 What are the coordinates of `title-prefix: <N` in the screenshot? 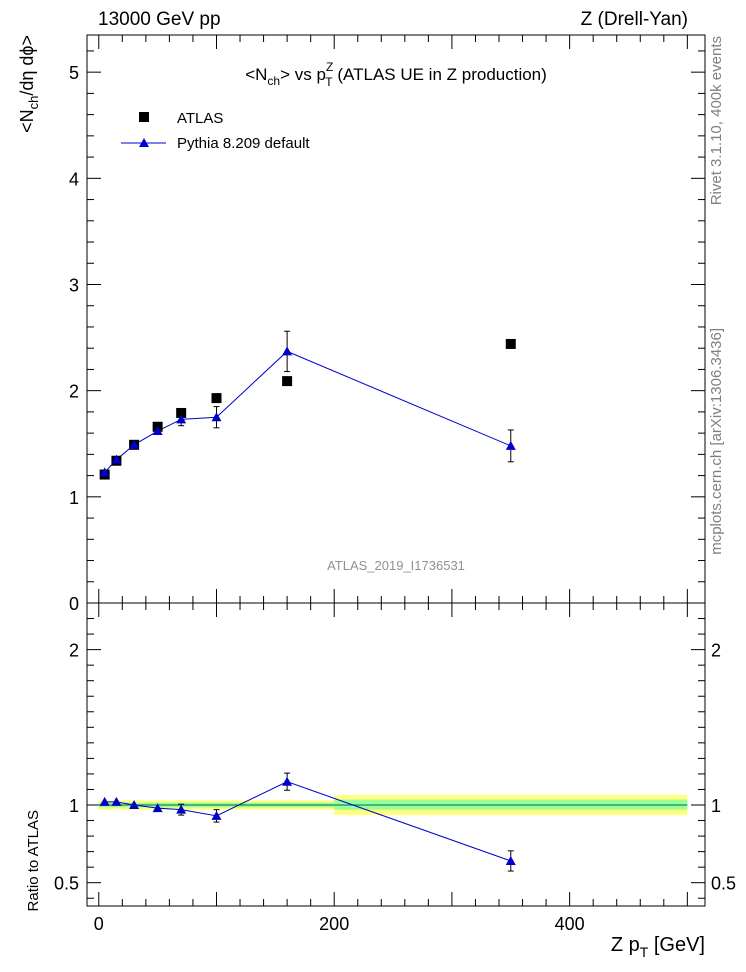 It's located at (256, 74).